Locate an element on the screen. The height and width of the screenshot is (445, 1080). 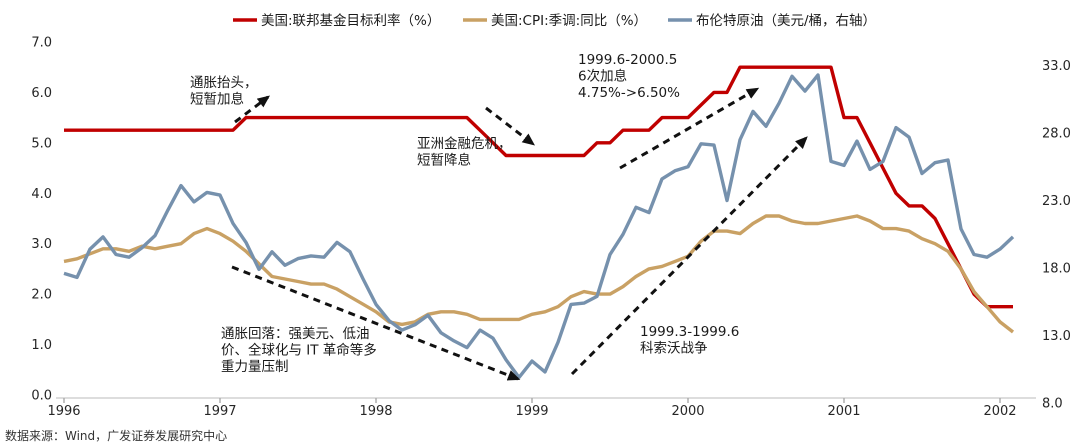
x-tick-label-1996: 1996 is located at coordinates (63, 411).